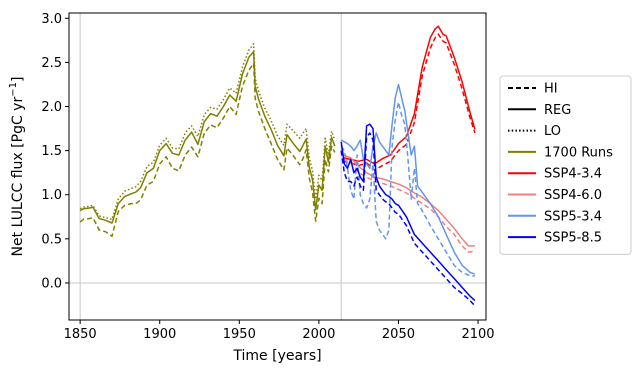  Describe the element at coordinates (477, 334) in the screenshot. I see `x-tick-label: 2100` at that location.